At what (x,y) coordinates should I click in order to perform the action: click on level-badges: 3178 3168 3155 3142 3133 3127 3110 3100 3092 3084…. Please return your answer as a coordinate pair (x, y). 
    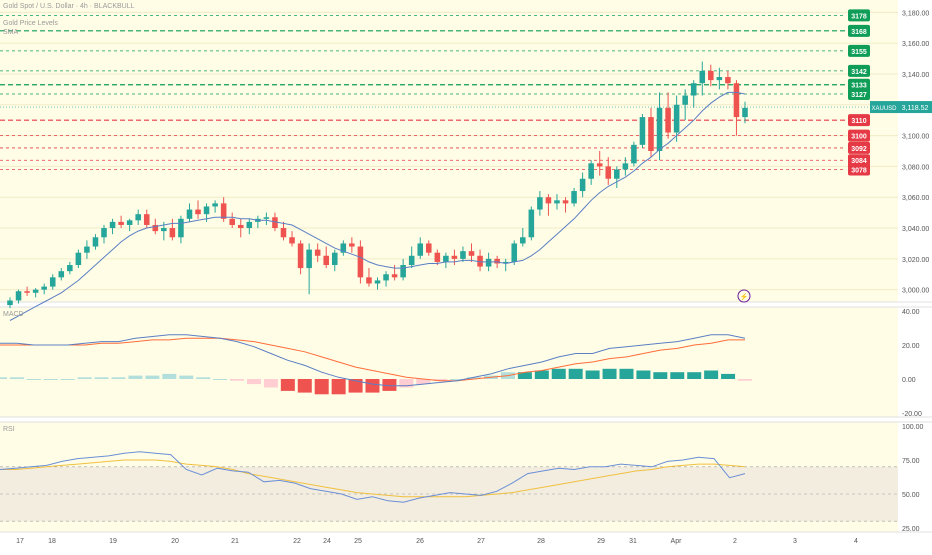
    Looking at the image, I should click on (890, 92).